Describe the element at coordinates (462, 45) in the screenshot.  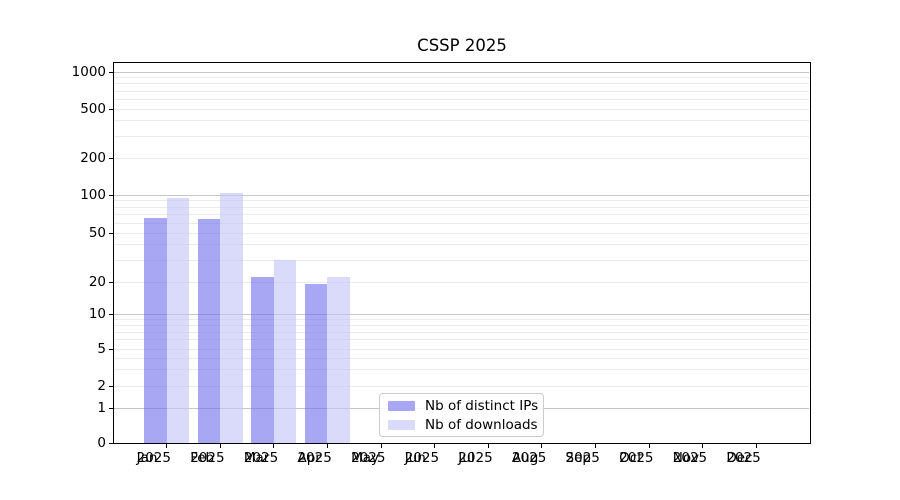
I see `chart-title: CSSP 2025` at that location.